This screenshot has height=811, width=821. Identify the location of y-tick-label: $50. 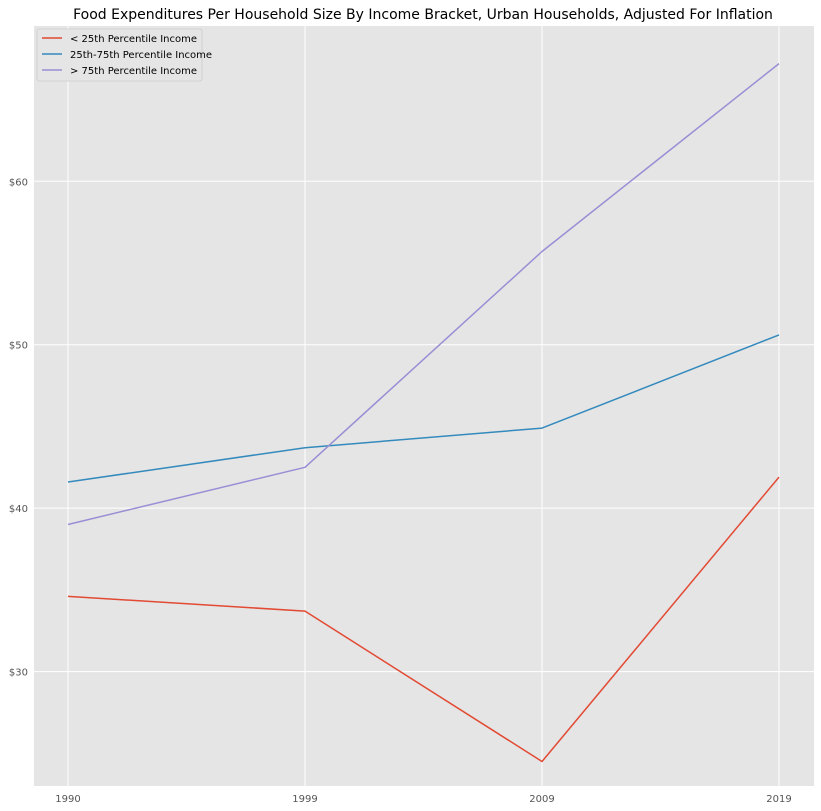
(18, 346).